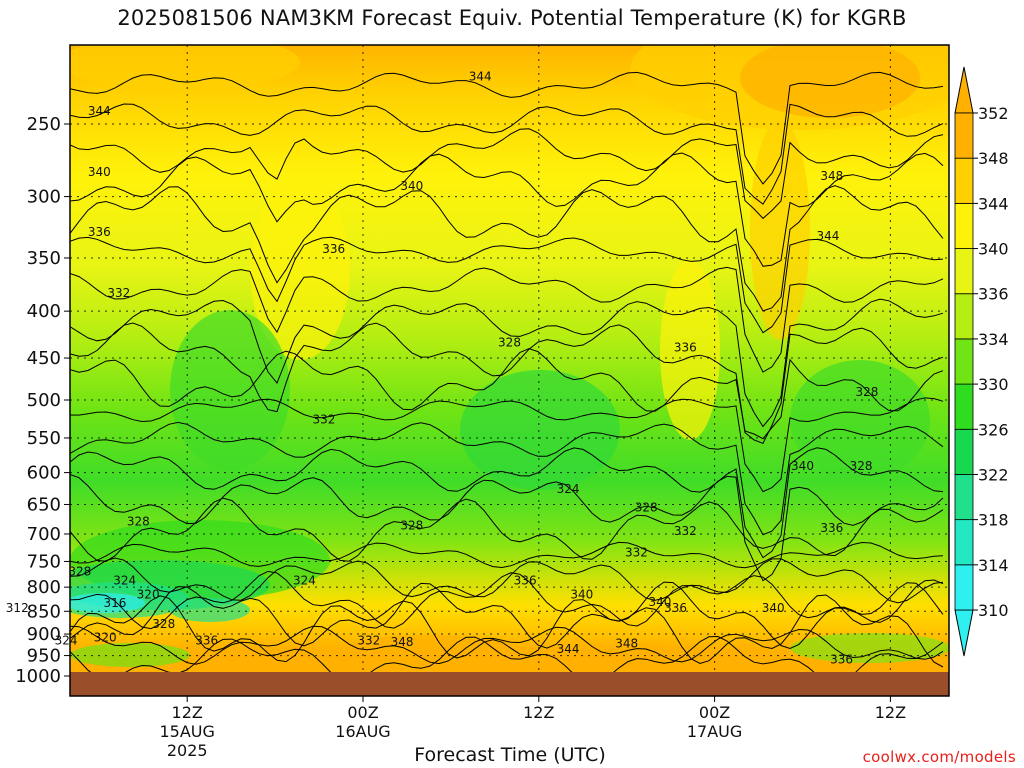 This screenshot has height=768, width=1024. I want to click on y-tick-label: 400, so click(44, 311).